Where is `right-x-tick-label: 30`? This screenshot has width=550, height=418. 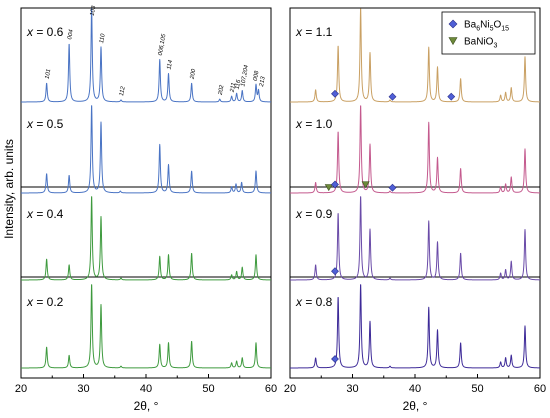
right-x-tick-label: 30 is located at coordinates (352, 389).